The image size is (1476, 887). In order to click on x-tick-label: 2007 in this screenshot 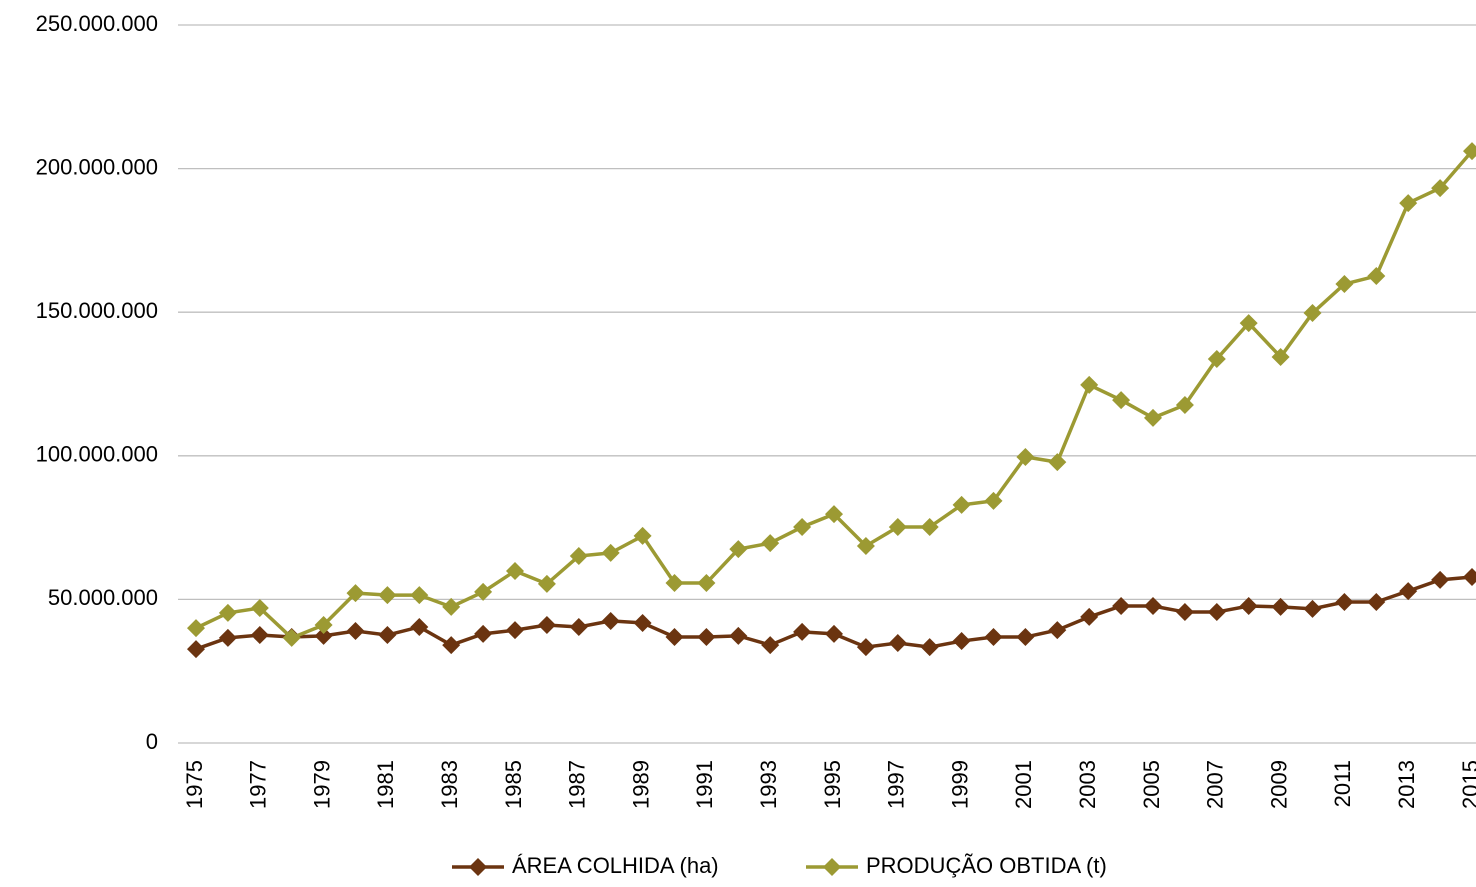, I will do `click(1215, 784)`.